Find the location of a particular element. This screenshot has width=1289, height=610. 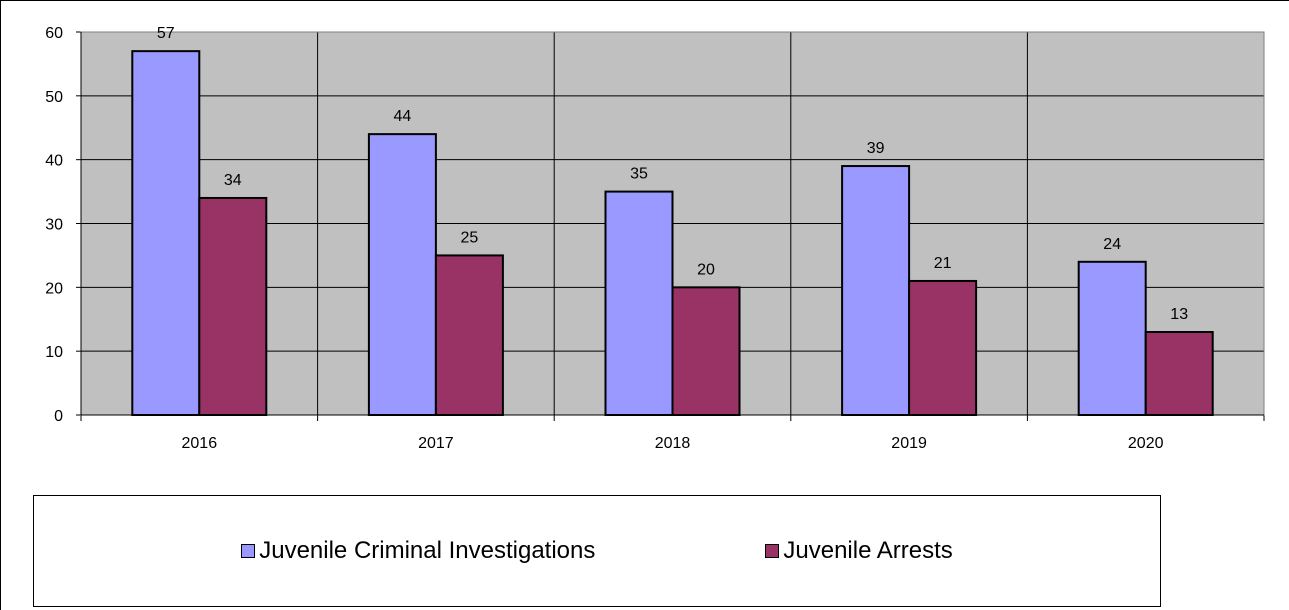

data-label: 44 is located at coordinates (403, 116).